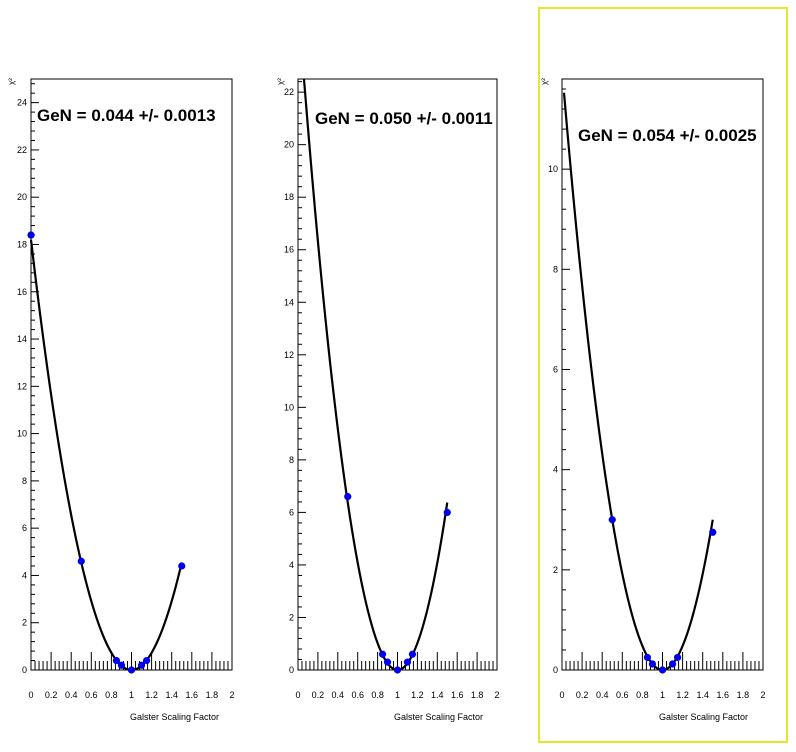 The image size is (796, 752). I want to click on gen-annotation: GeN = 0.054 +/- 0.0025, so click(667, 135).